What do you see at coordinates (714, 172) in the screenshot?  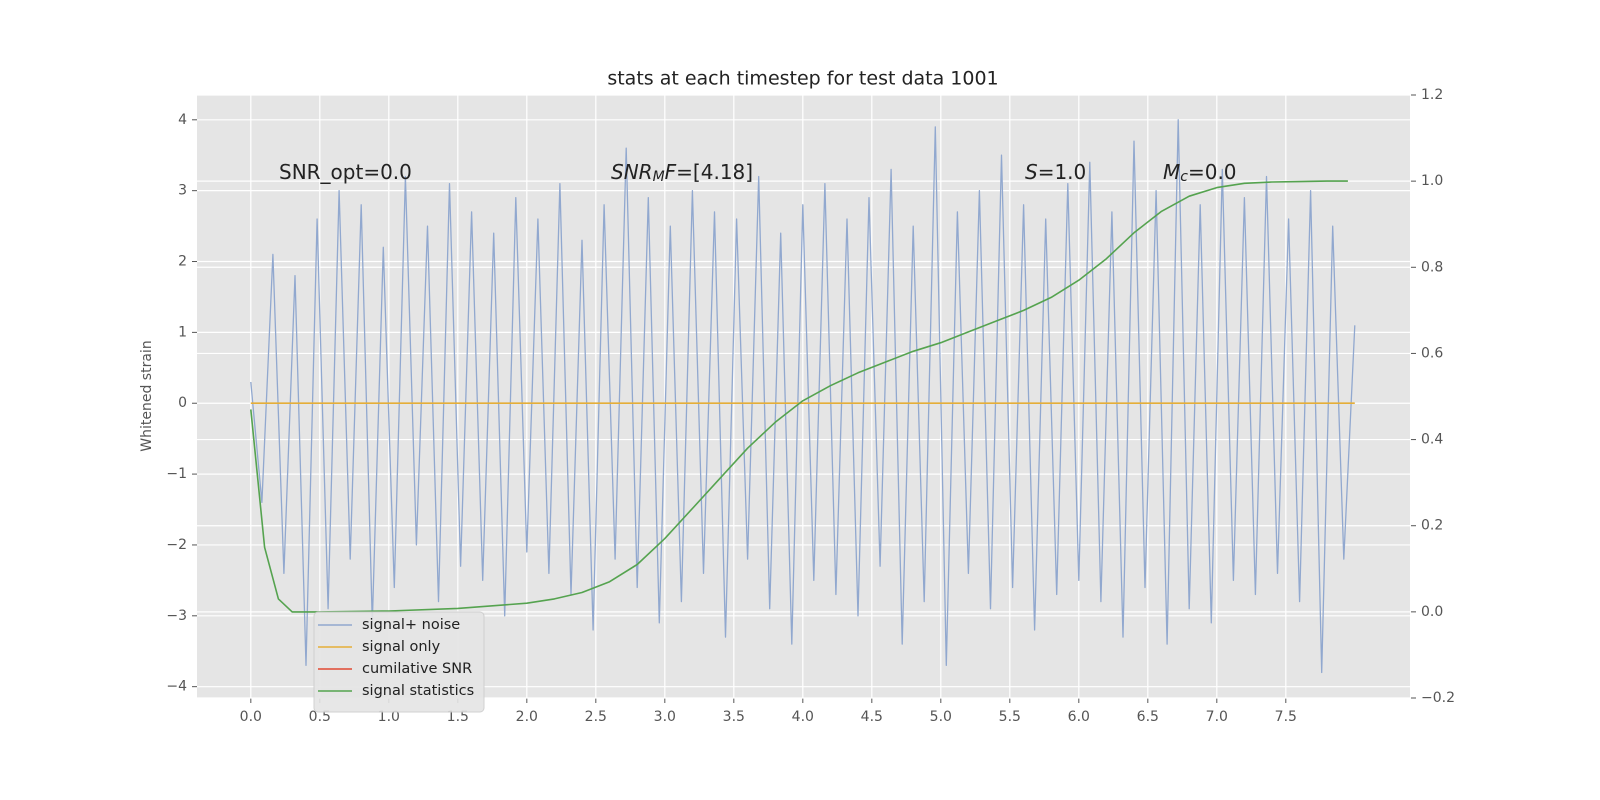 I see `annotation-part: =[4.18]` at bounding box center [714, 172].